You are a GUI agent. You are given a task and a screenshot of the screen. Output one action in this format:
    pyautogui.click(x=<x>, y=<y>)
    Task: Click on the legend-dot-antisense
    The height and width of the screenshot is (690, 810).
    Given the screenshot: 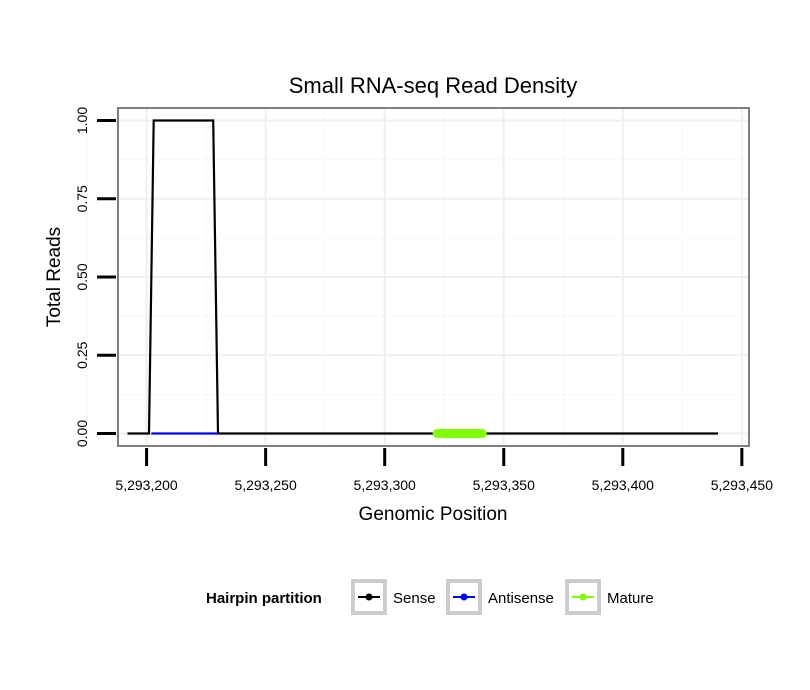 What is the action you would take?
    pyautogui.click(x=464, y=597)
    